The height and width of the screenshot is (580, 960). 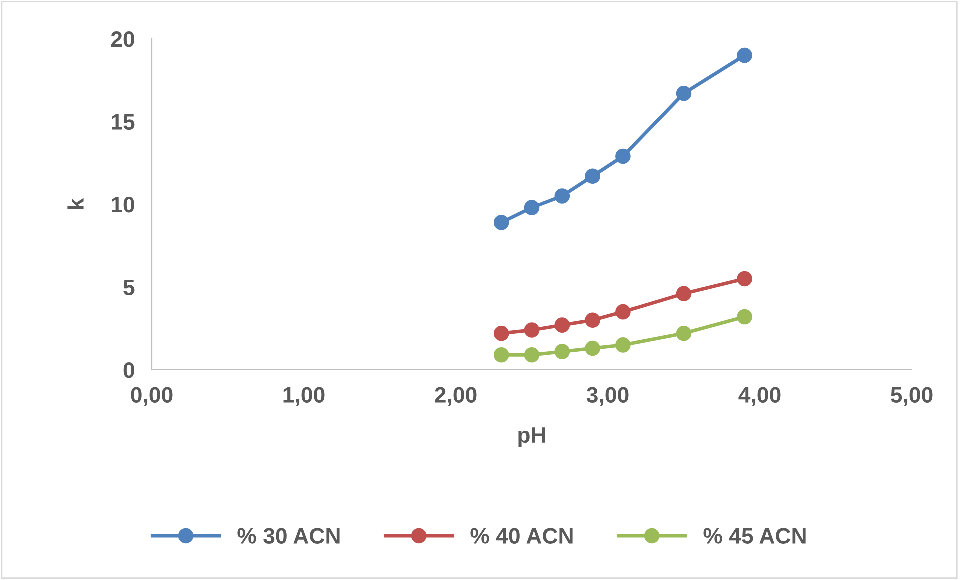 I want to click on legend-label: % 45 ACN, so click(x=755, y=536).